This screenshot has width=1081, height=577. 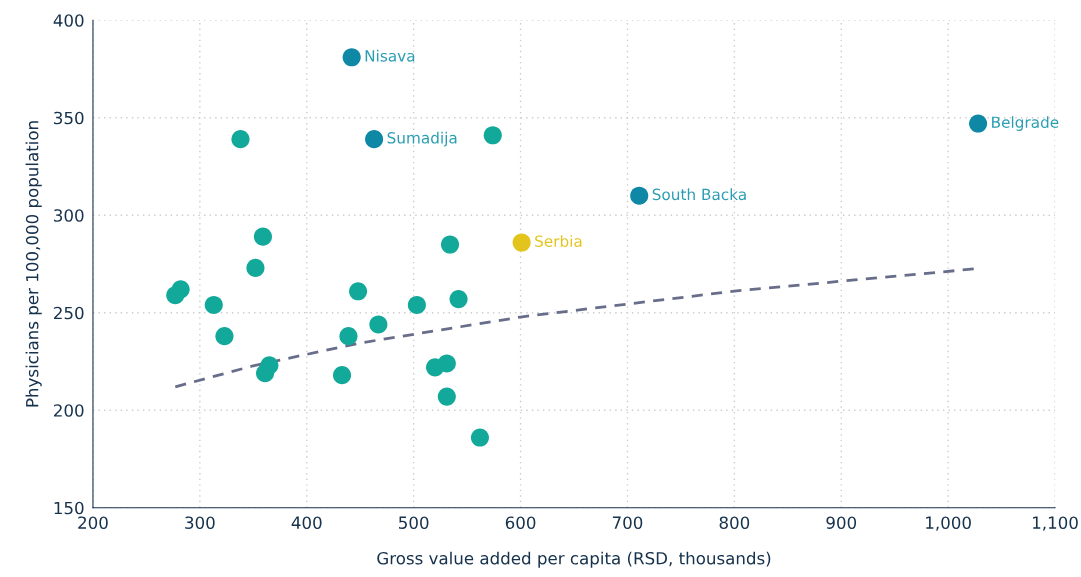 What do you see at coordinates (69, 508) in the screenshot?
I see `y-tick-label: 150` at bounding box center [69, 508].